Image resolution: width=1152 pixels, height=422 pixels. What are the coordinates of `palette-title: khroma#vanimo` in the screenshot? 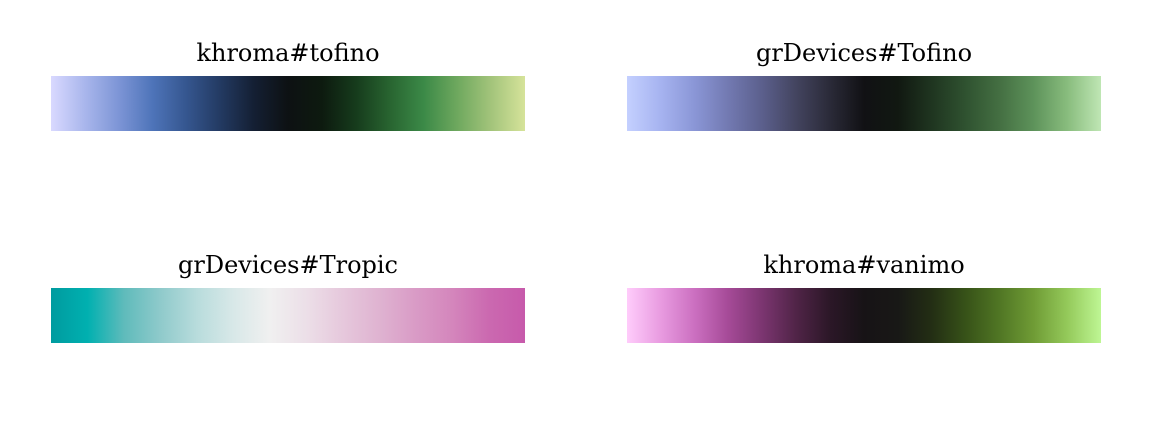 It's located at (864, 265).